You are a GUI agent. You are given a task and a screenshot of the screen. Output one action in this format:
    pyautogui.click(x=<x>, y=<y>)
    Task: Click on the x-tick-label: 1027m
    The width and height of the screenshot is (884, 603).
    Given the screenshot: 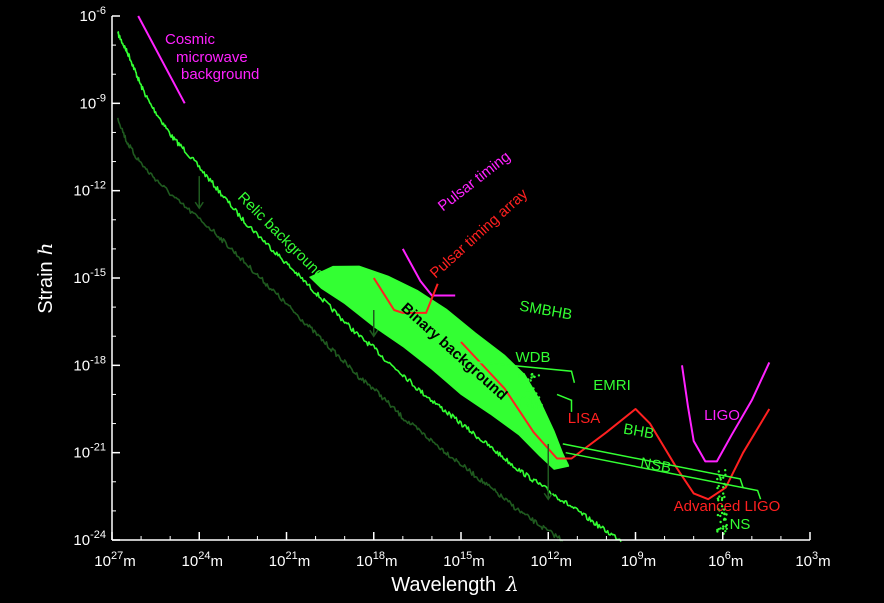 What is the action you would take?
    pyautogui.click(x=114, y=560)
    